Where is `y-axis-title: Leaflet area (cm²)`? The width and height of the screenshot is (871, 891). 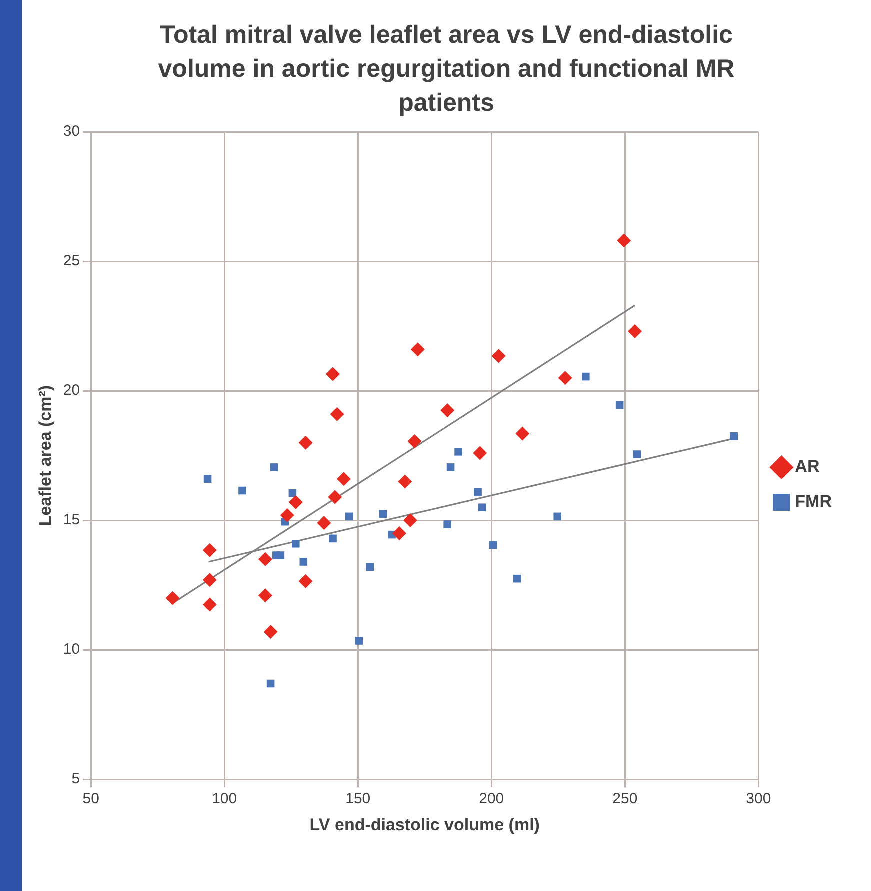 y-axis-title: Leaflet area (cm²) is located at coordinates (45, 455).